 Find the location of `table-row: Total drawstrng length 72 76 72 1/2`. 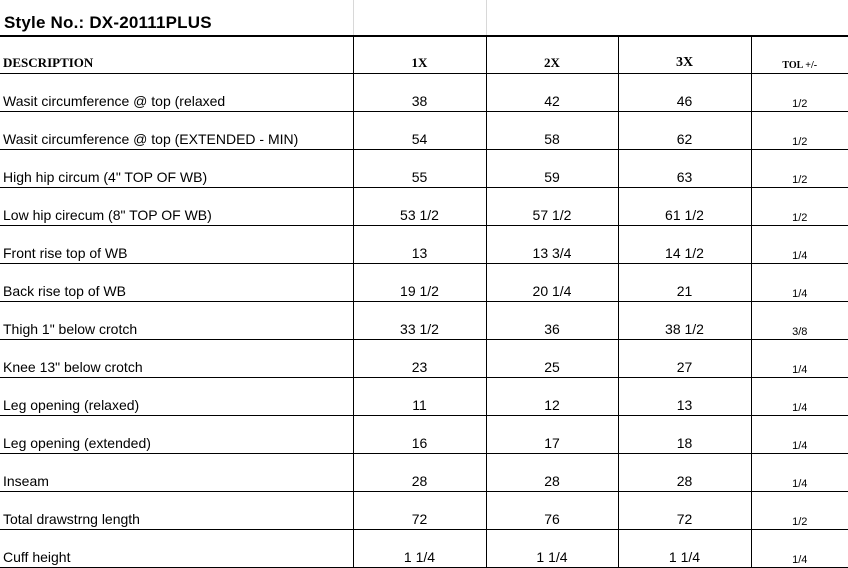

table-row: Total drawstrng length 72 76 72 1/2 is located at coordinates (424, 510).